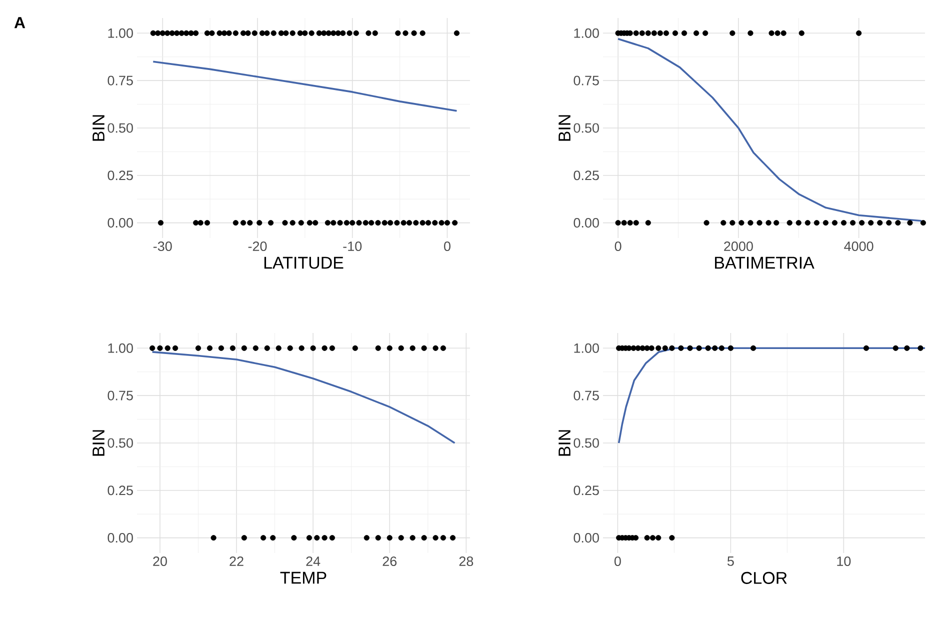 The width and height of the screenshot is (931, 624). I want to click on x-axis-title: LATITUDE, so click(304, 262).